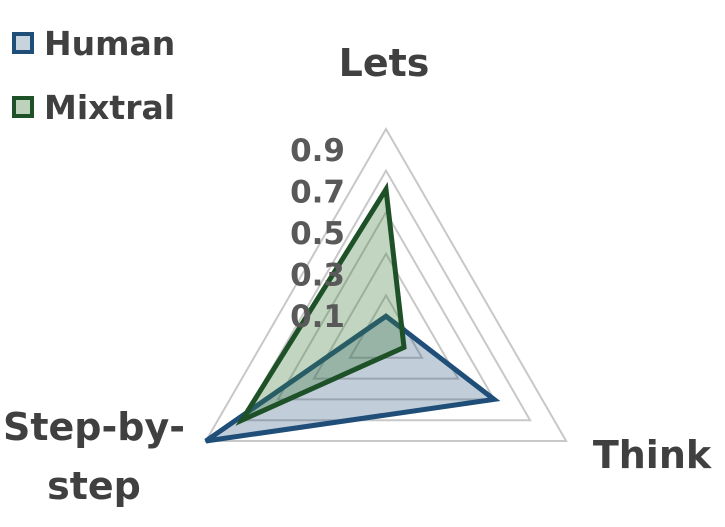 The width and height of the screenshot is (725, 527). Describe the element at coordinates (23, 107) in the screenshot. I see `legend-swatch-mixtral` at that location.